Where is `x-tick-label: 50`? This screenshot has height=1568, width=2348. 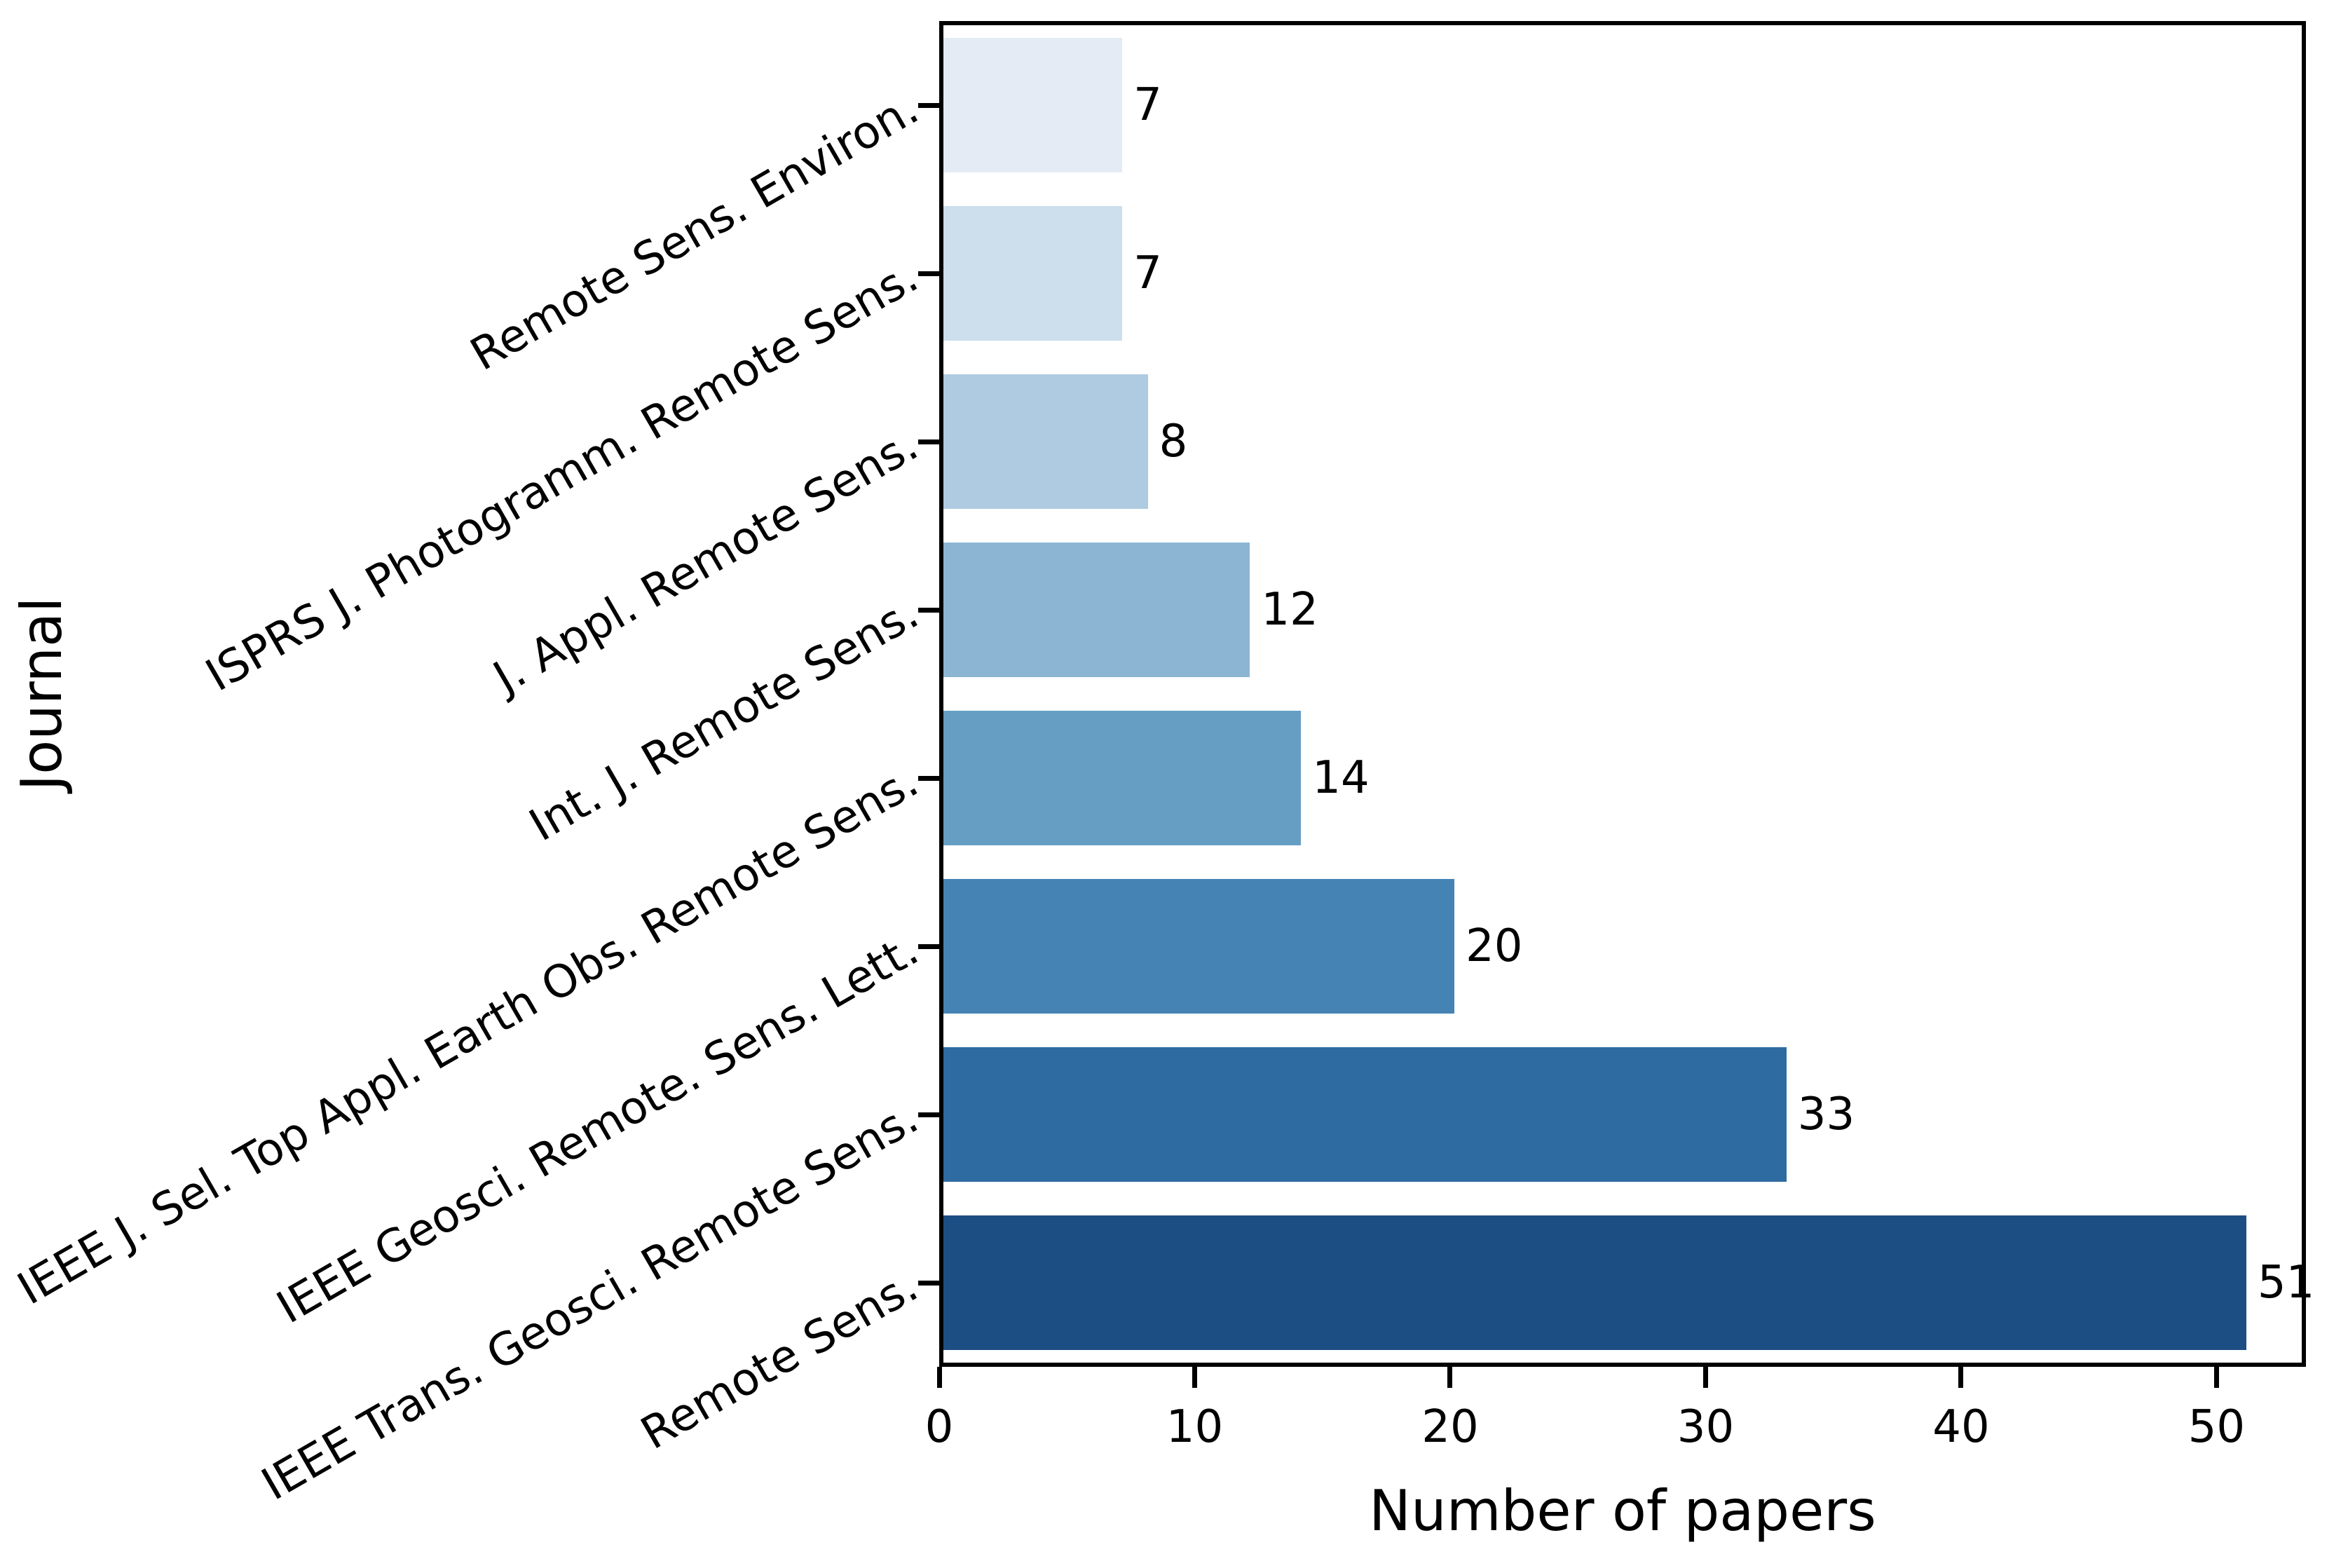 x-tick-label: 50 is located at coordinates (2216, 1427).